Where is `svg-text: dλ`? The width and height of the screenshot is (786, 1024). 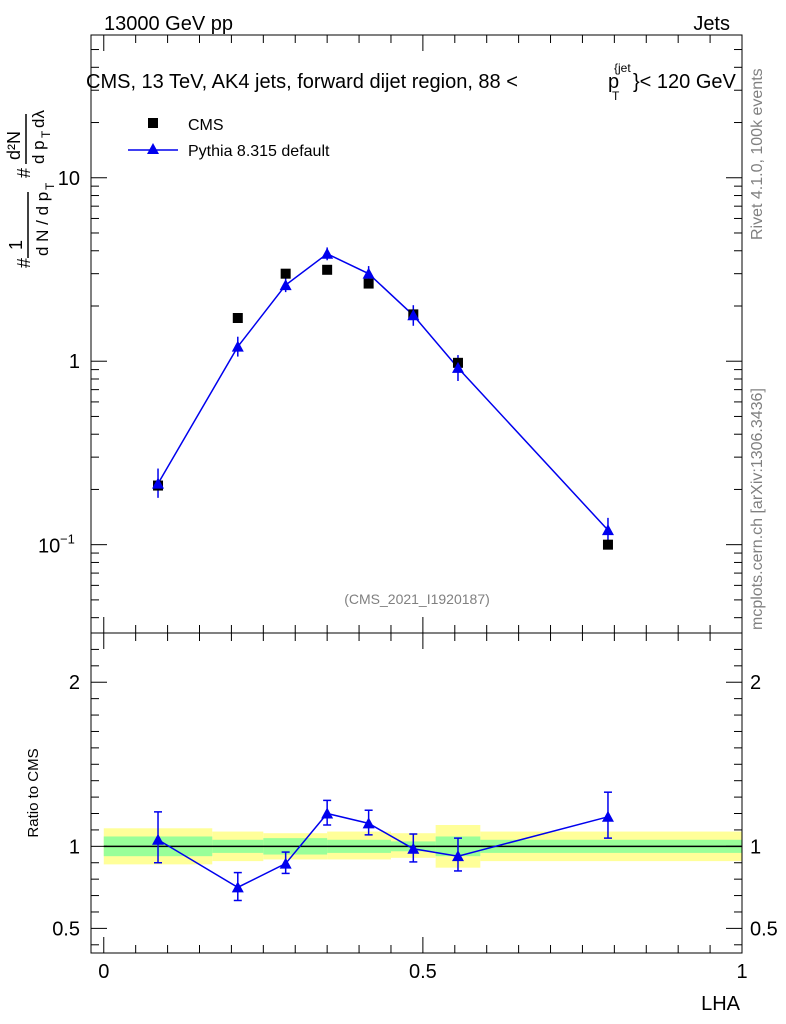 svg-text: dλ is located at coordinates (38, 119).